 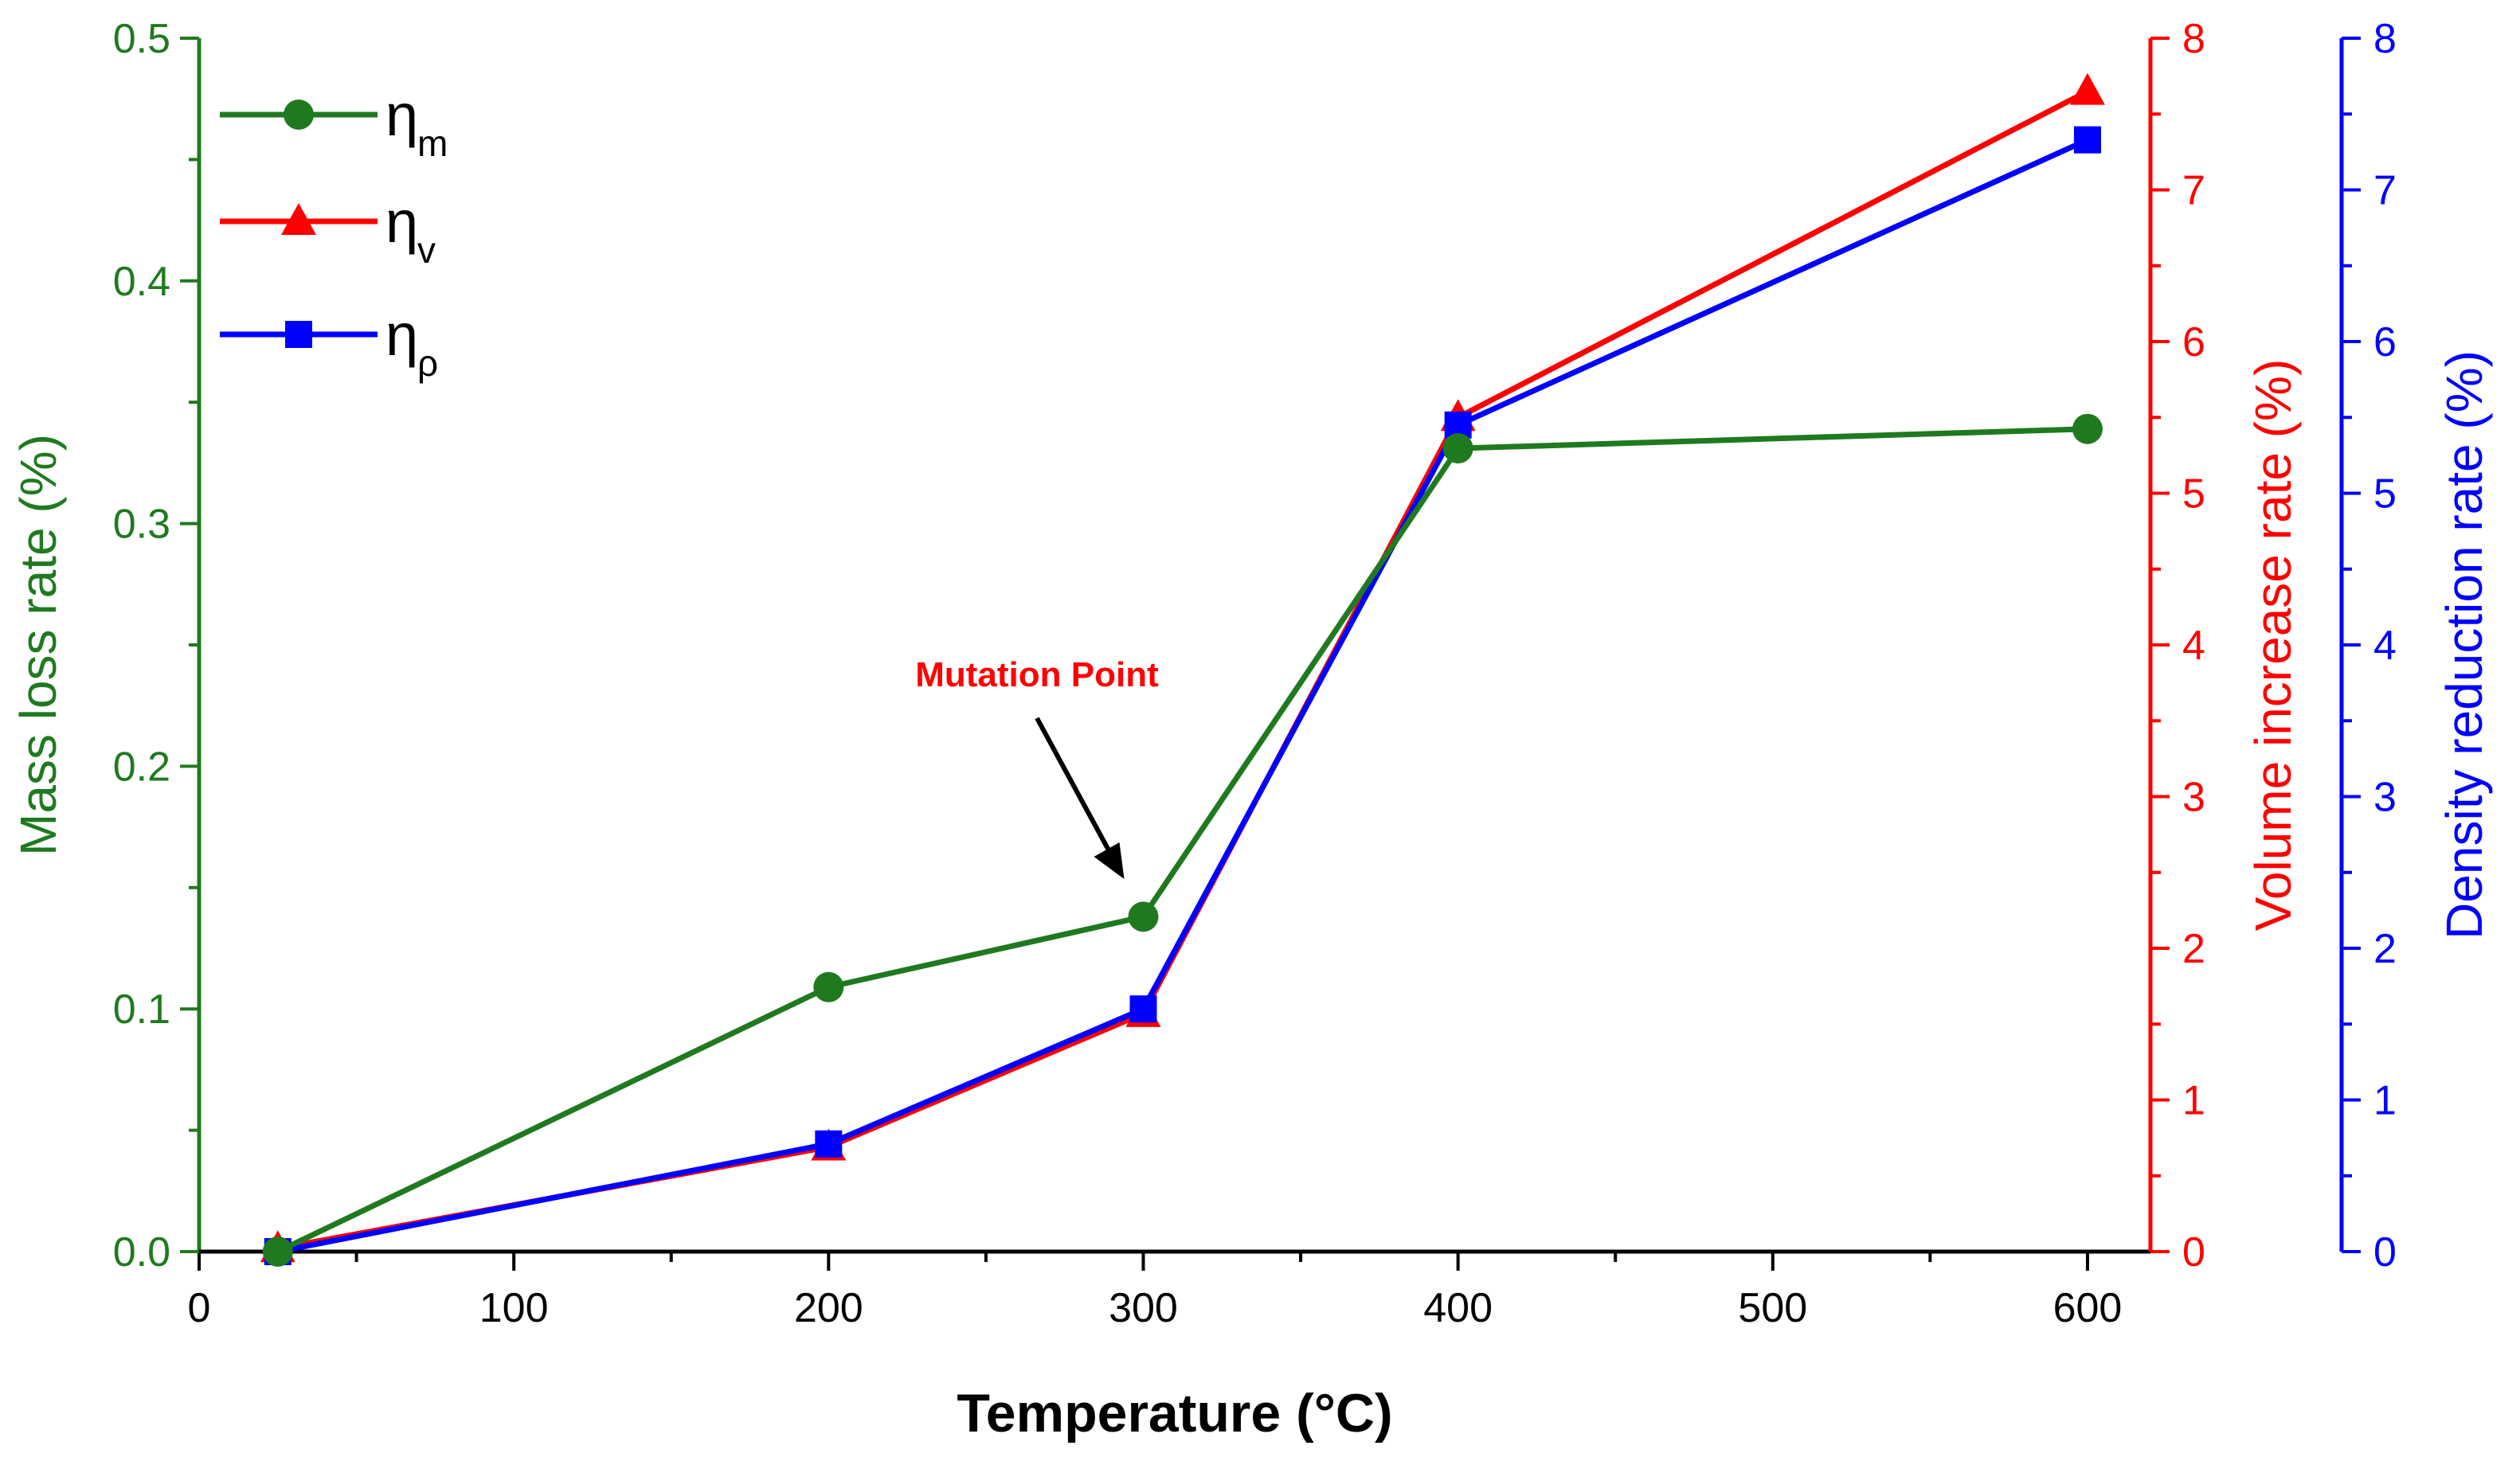 I want to click on volume-axis-tick-label: 8, so click(x=2193, y=39).